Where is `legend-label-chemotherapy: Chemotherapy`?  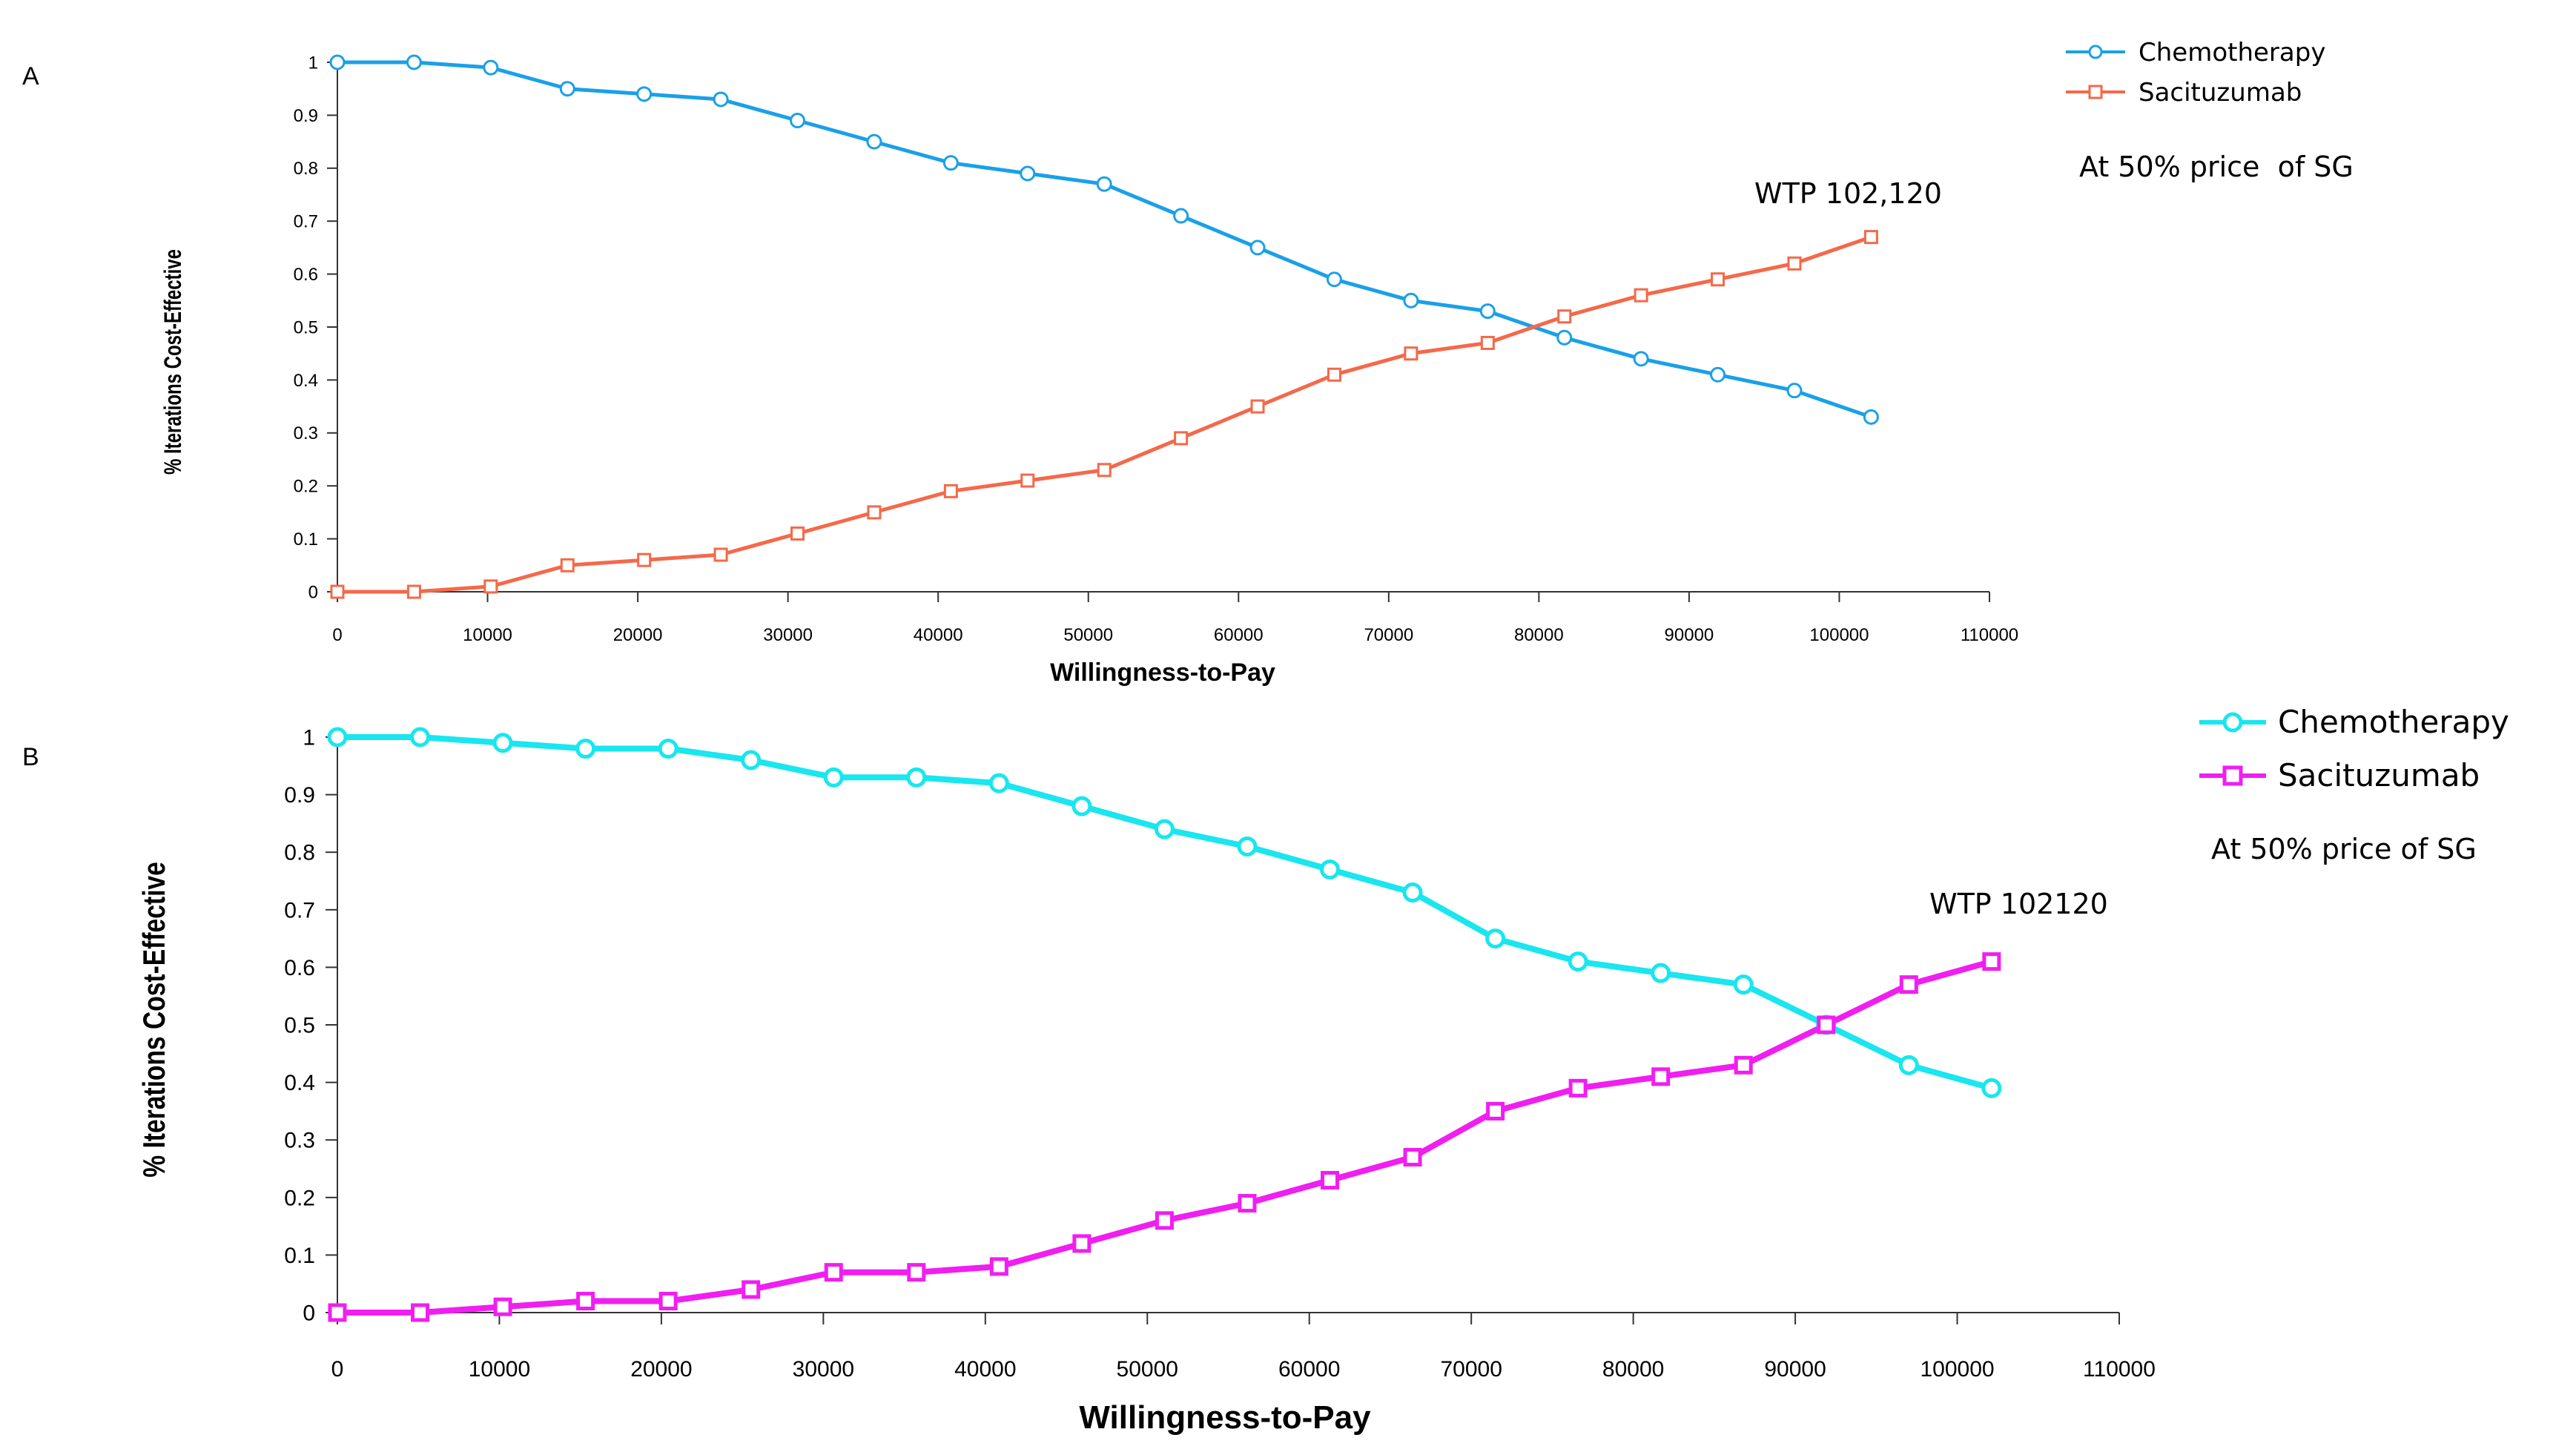
legend-label-chemotherapy: Chemotherapy is located at coordinates (2393, 722).